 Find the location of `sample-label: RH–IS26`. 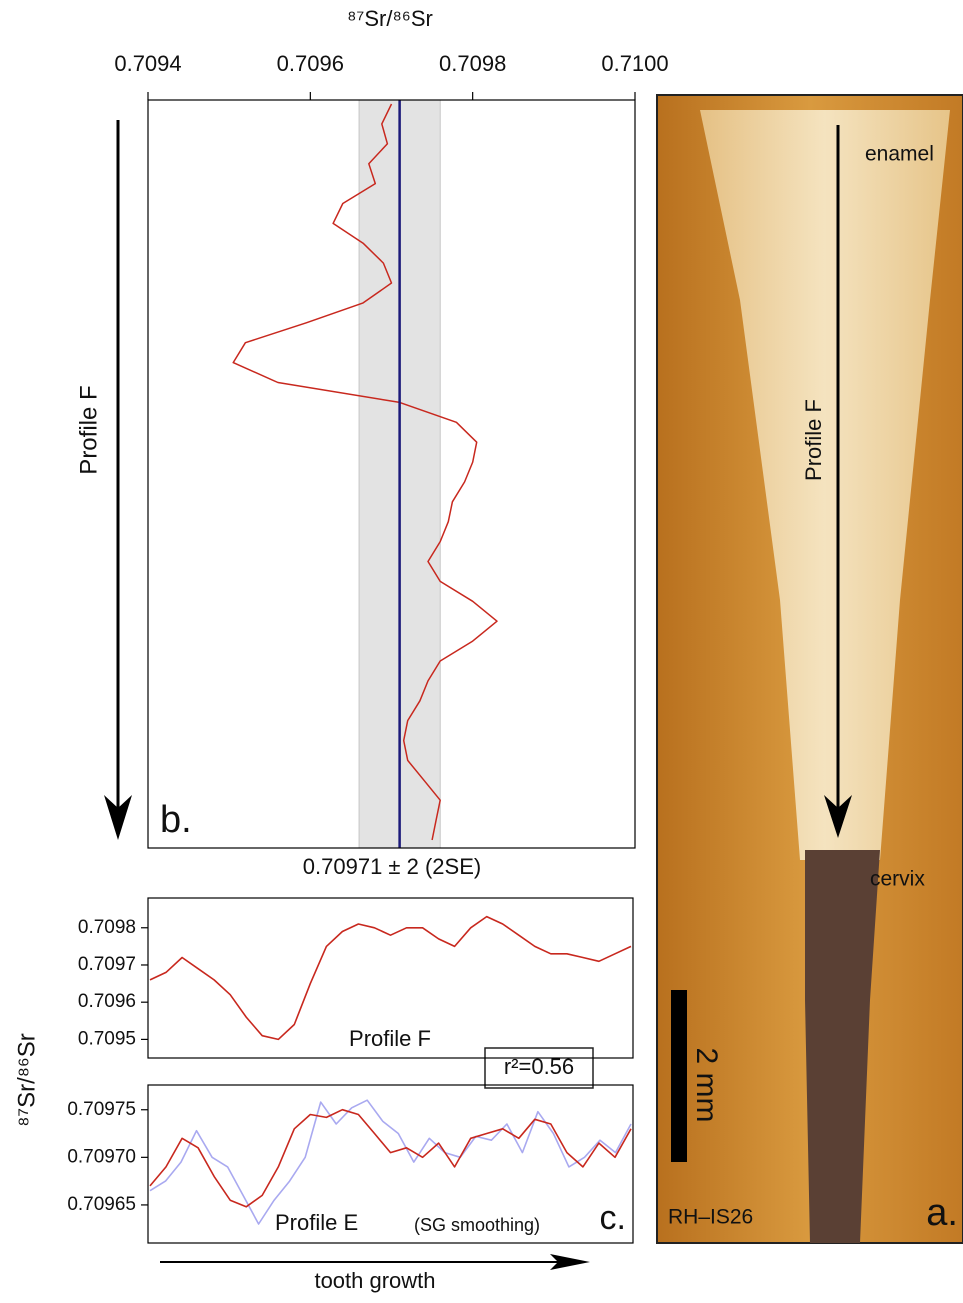

sample-label: RH–IS26 is located at coordinates (710, 1217).